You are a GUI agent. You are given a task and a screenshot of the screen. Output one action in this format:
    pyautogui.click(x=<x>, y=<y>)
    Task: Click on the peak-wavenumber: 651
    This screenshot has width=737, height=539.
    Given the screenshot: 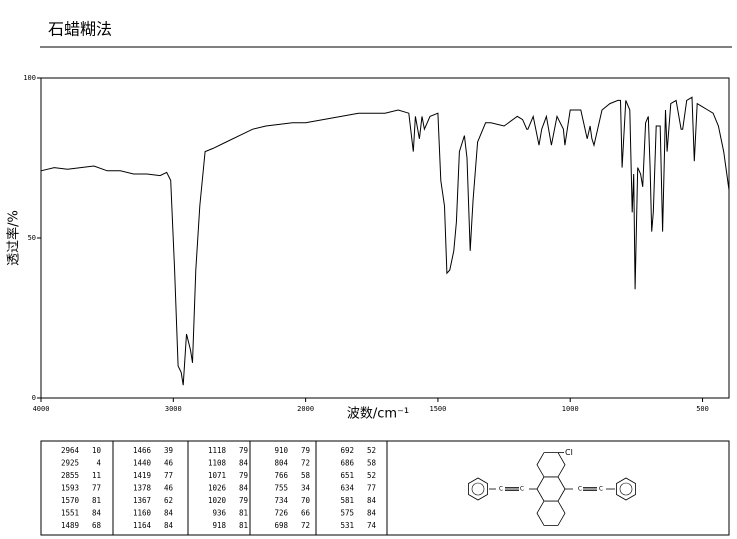 What is the action you would take?
    pyautogui.click(x=347, y=475)
    